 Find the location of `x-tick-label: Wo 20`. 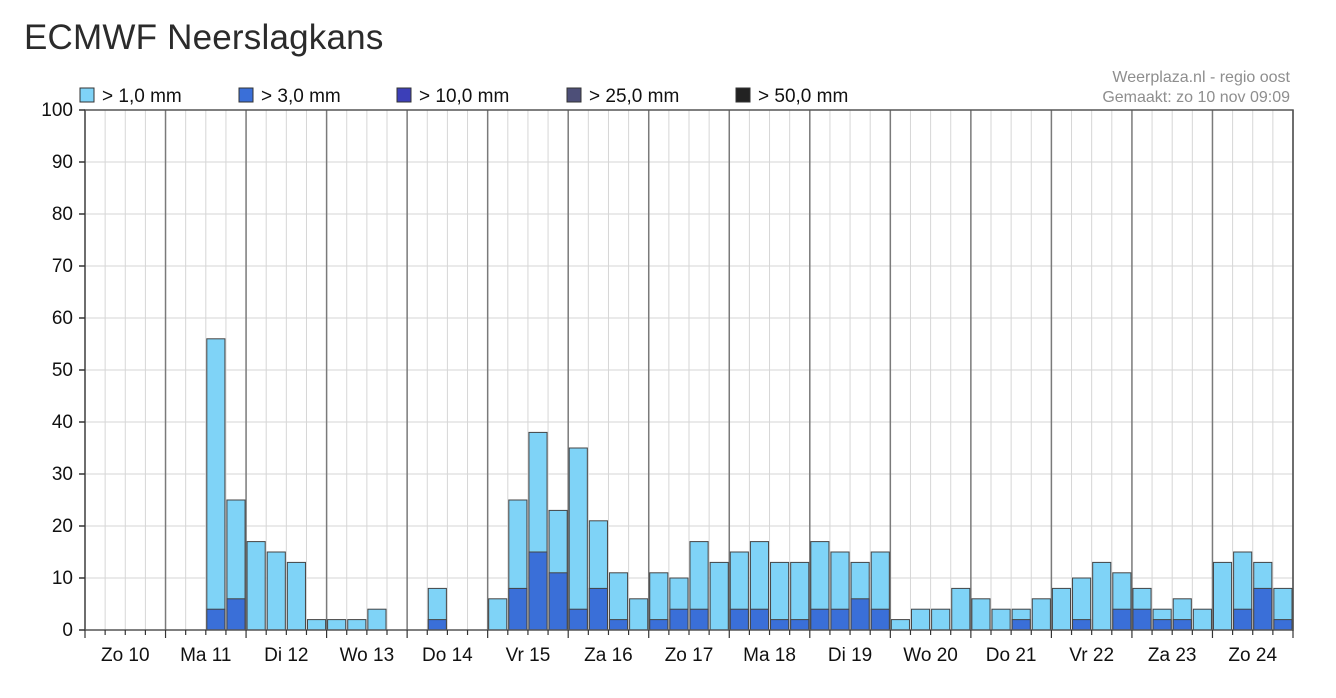

x-tick-label: Wo 20 is located at coordinates (930, 655).